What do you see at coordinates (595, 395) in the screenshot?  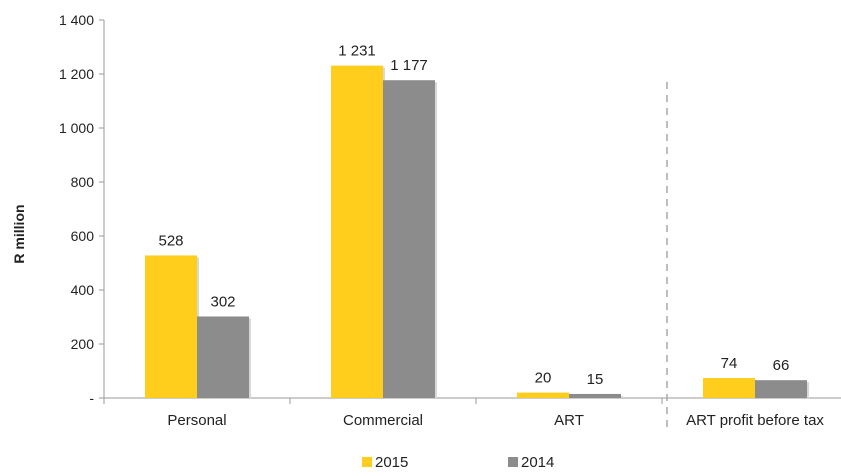 I see `bar-2014-art` at bounding box center [595, 395].